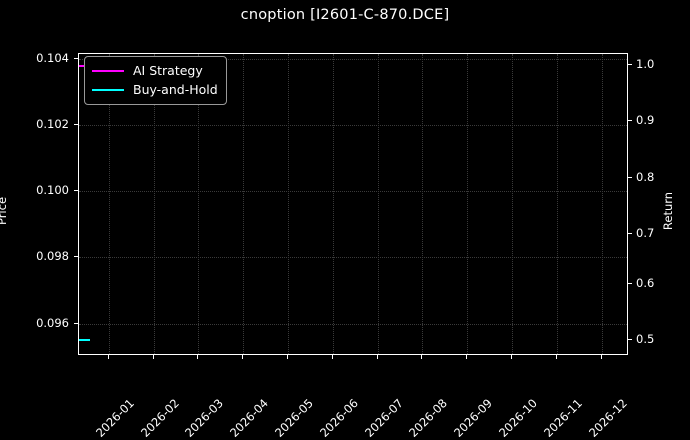  What do you see at coordinates (563, 417) in the screenshot?
I see `x-tick-label-text: 2026-11` at bounding box center [563, 417].